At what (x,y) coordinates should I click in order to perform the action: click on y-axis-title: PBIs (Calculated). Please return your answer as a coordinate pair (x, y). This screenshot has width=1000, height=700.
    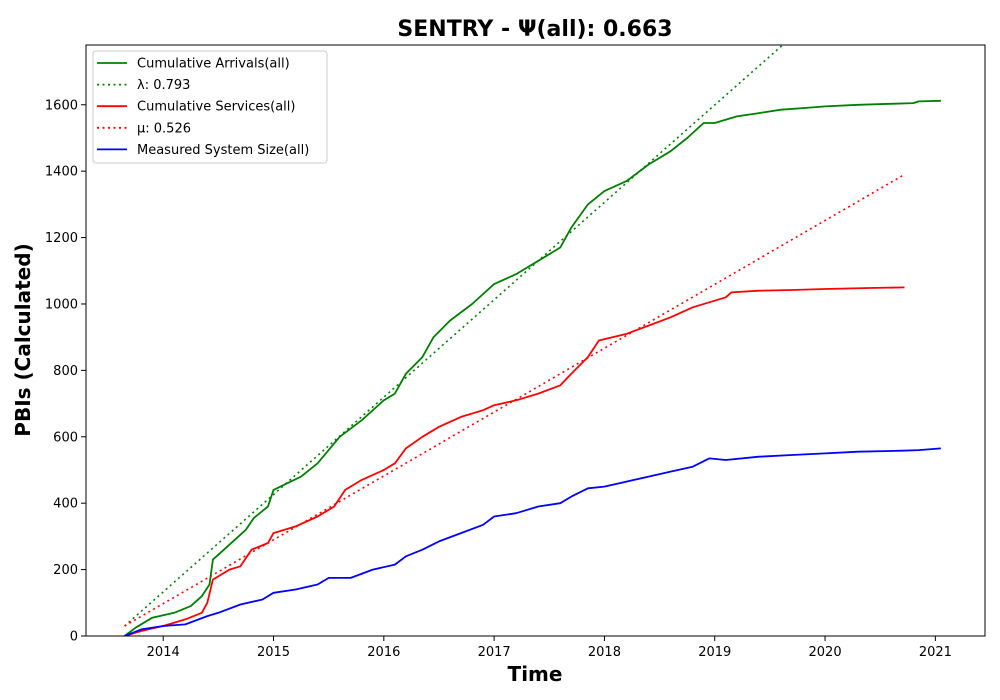
    Looking at the image, I should click on (23, 339).